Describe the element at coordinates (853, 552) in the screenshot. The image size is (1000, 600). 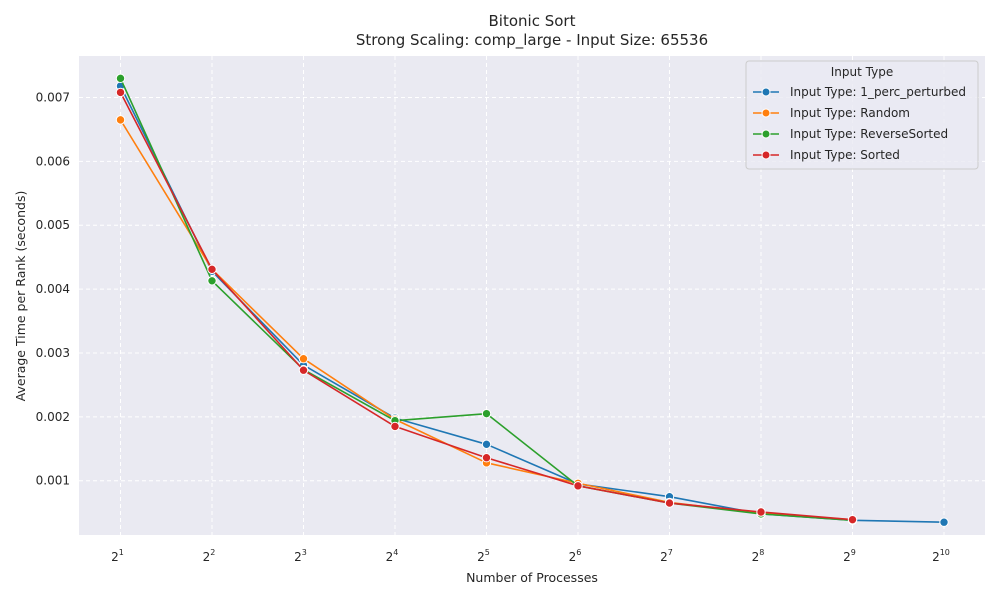
I see `x-tick-exponent: 9` at that location.